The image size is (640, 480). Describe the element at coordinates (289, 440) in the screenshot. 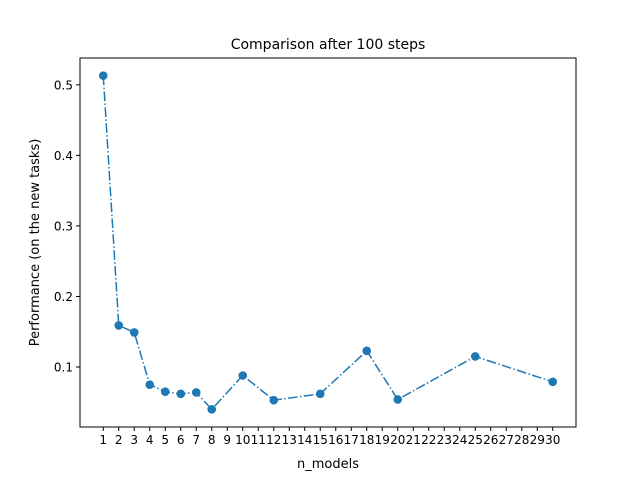

I see `x-tick-label: 13` at that location.